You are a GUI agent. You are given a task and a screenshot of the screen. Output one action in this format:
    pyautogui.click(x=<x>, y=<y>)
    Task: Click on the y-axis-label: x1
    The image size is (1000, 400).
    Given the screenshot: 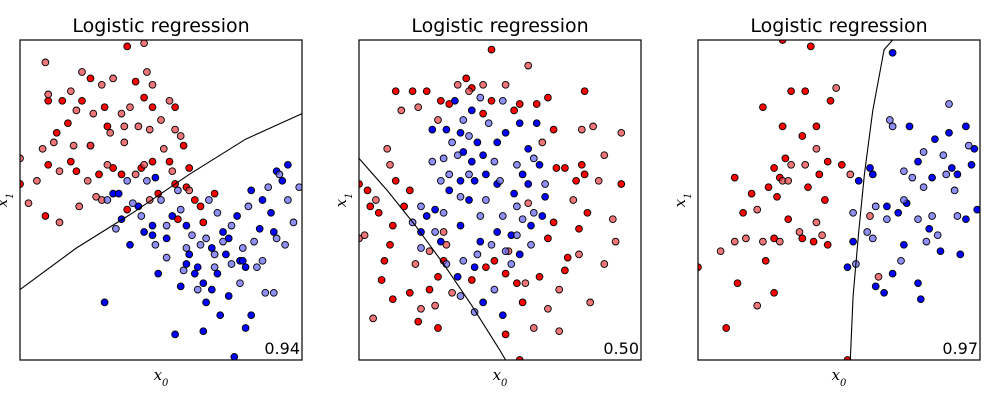 What is the action you would take?
    pyautogui.click(x=343, y=200)
    